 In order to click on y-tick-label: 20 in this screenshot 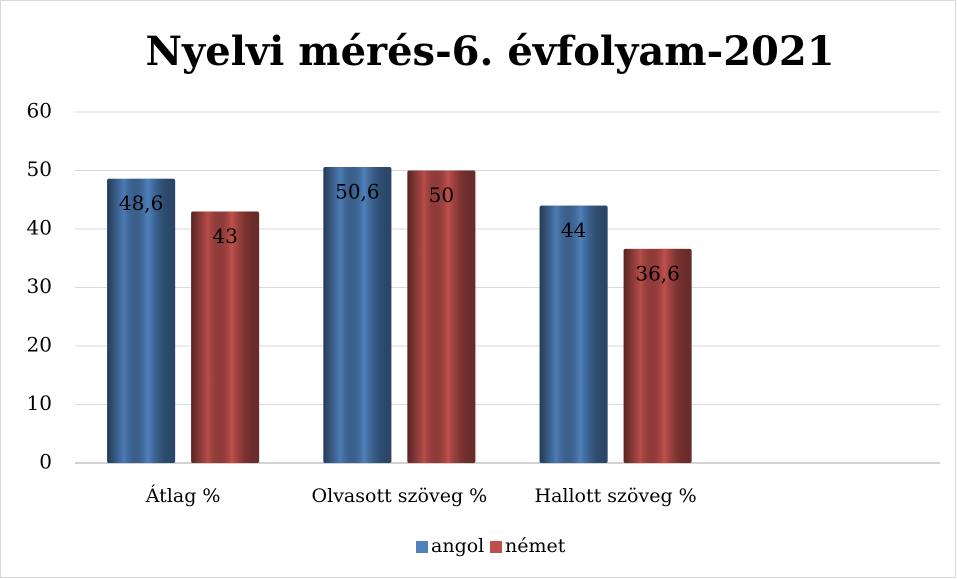, I will do `click(39, 345)`.